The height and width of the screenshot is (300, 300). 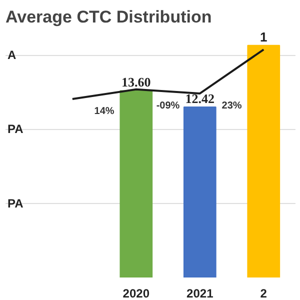 What do you see at coordinates (264, 293) in the screenshot?
I see `x-tick-label: 2` at bounding box center [264, 293].